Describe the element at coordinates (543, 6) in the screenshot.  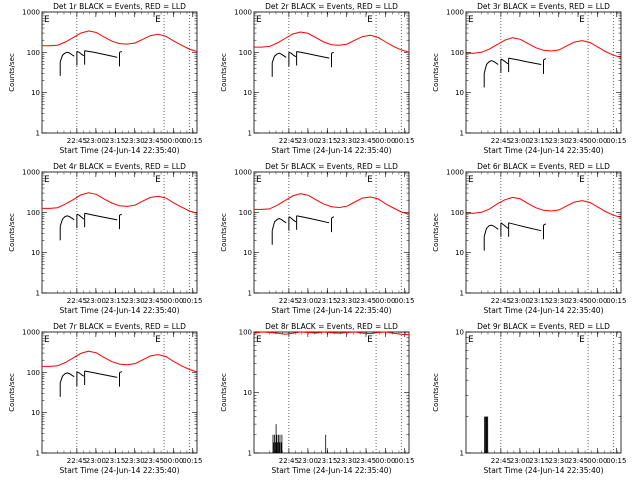
I see `panel-title: Det 3r BLACK = Events, RED = LLD` at that location.